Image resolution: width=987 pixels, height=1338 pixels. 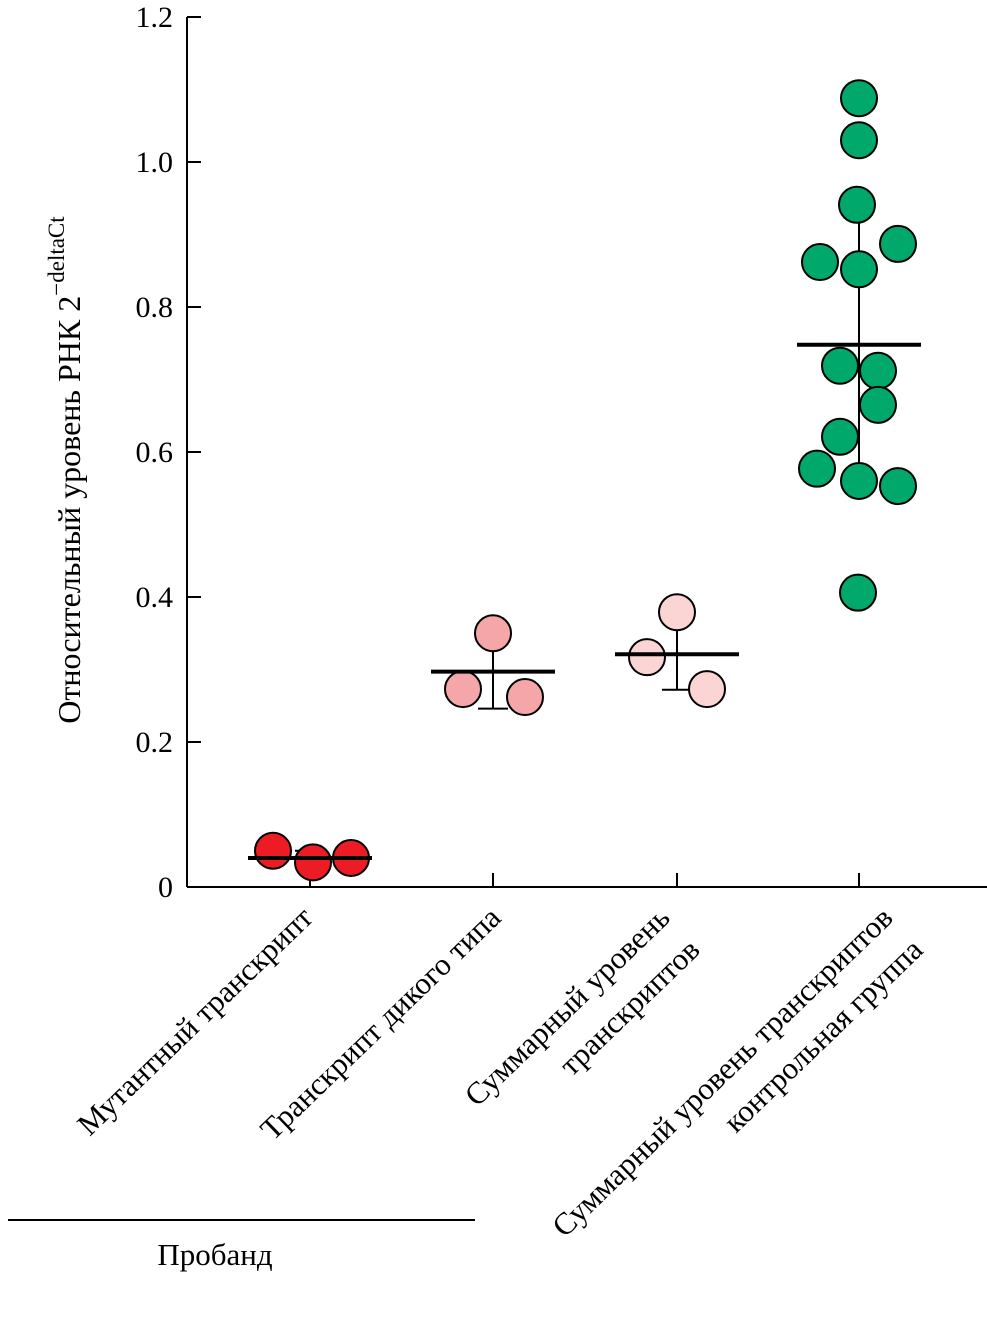 I want to click on y-tick-label: 1.0, so click(x=155, y=162).